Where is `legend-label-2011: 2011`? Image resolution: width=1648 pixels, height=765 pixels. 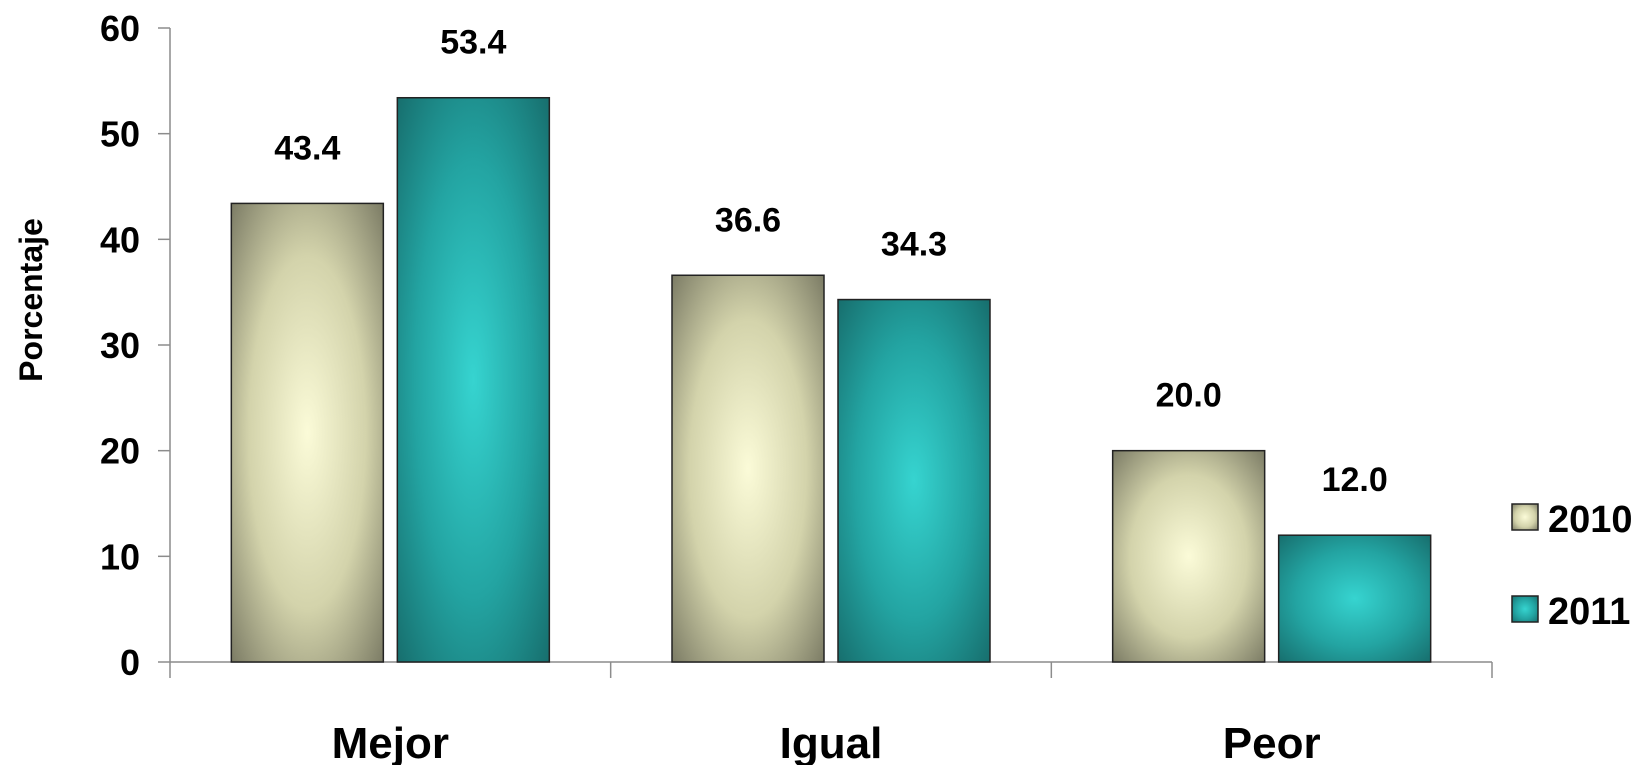
legend-label-2011: 2011 is located at coordinates (1589, 612).